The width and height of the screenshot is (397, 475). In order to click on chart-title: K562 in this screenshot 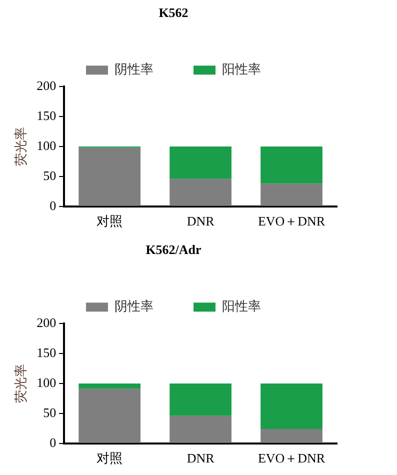, I will do `click(173, 12)`.